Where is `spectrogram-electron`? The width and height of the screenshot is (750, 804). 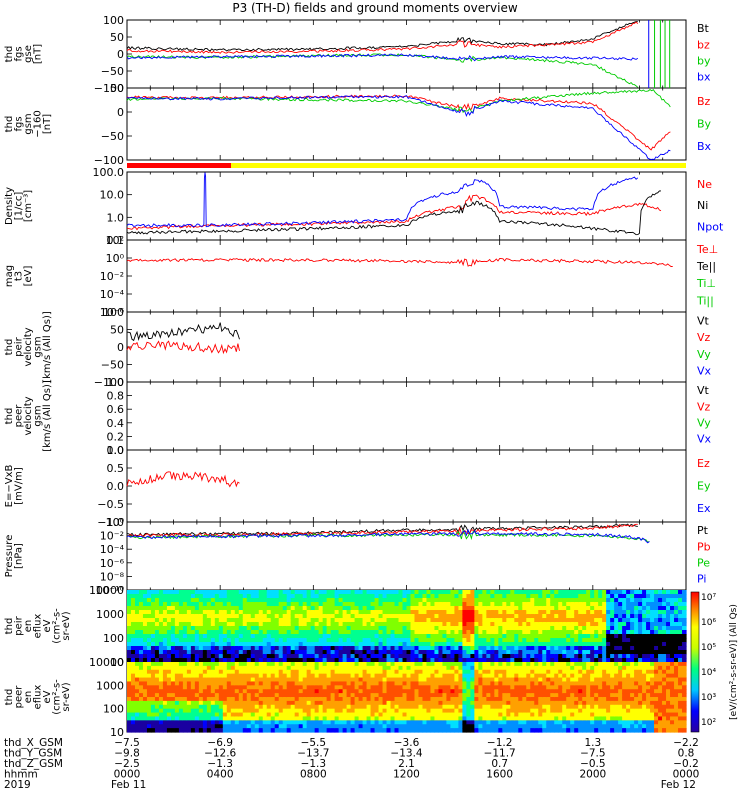 spectrogram-electron is located at coordinates (407, 697).